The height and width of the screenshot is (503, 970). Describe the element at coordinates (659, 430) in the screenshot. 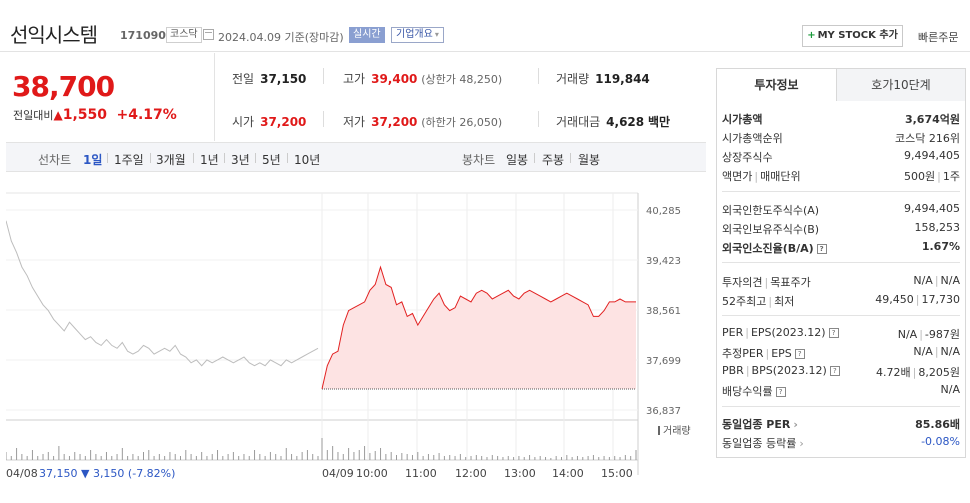

I see `volume-legend-mark` at that location.